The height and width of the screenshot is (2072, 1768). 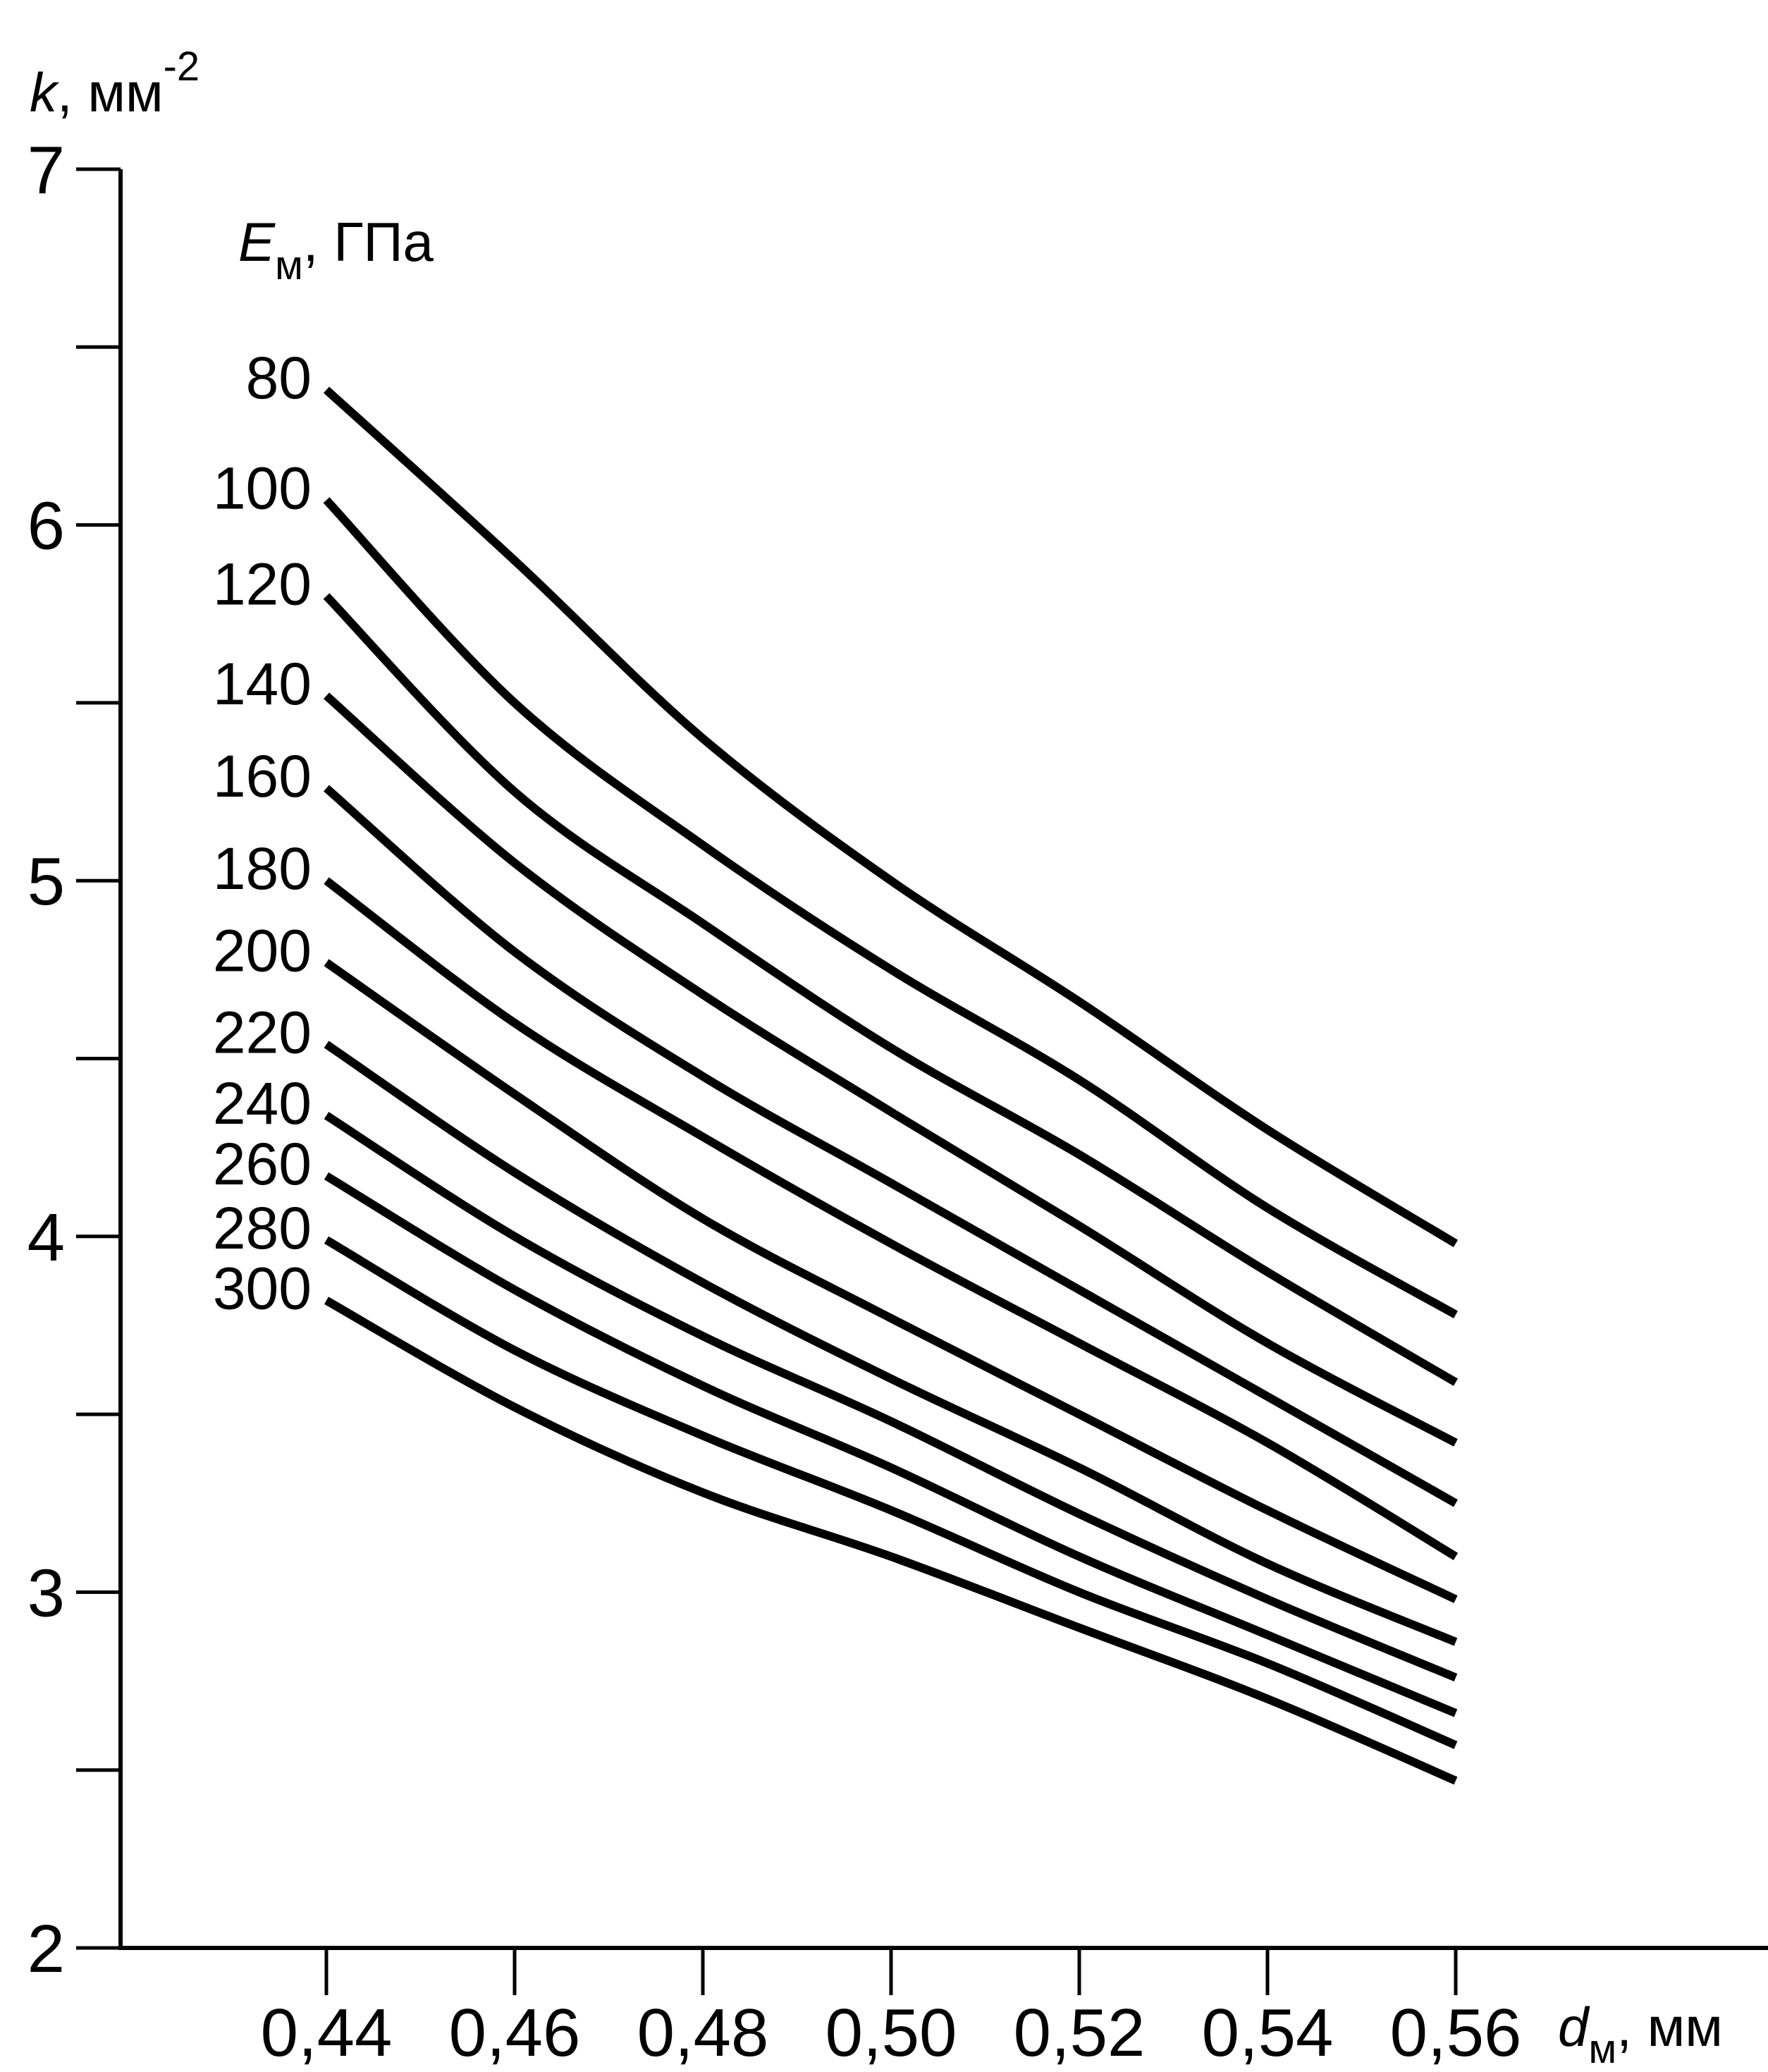 What do you see at coordinates (1268, 2033) in the screenshot?
I see `x-tick-label: 0,54` at bounding box center [1268, 2033].